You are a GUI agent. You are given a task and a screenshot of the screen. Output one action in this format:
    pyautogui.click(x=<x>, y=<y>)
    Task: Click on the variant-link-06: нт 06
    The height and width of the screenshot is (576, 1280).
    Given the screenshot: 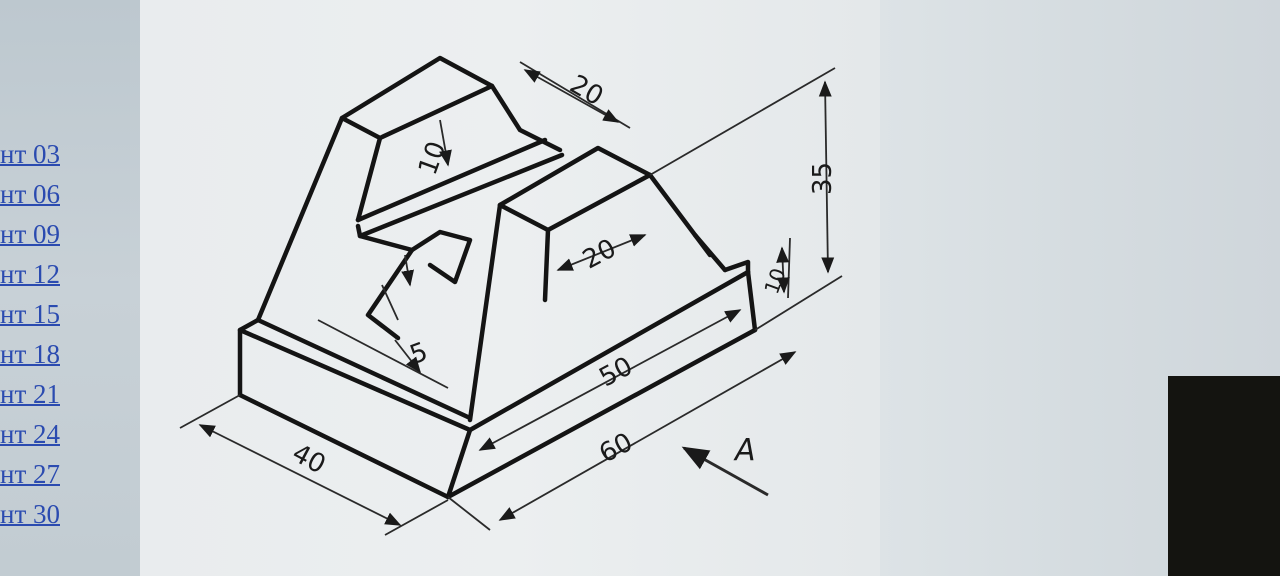 What is the action you would take?
    pyautogui.click(x=30, y=194)
    